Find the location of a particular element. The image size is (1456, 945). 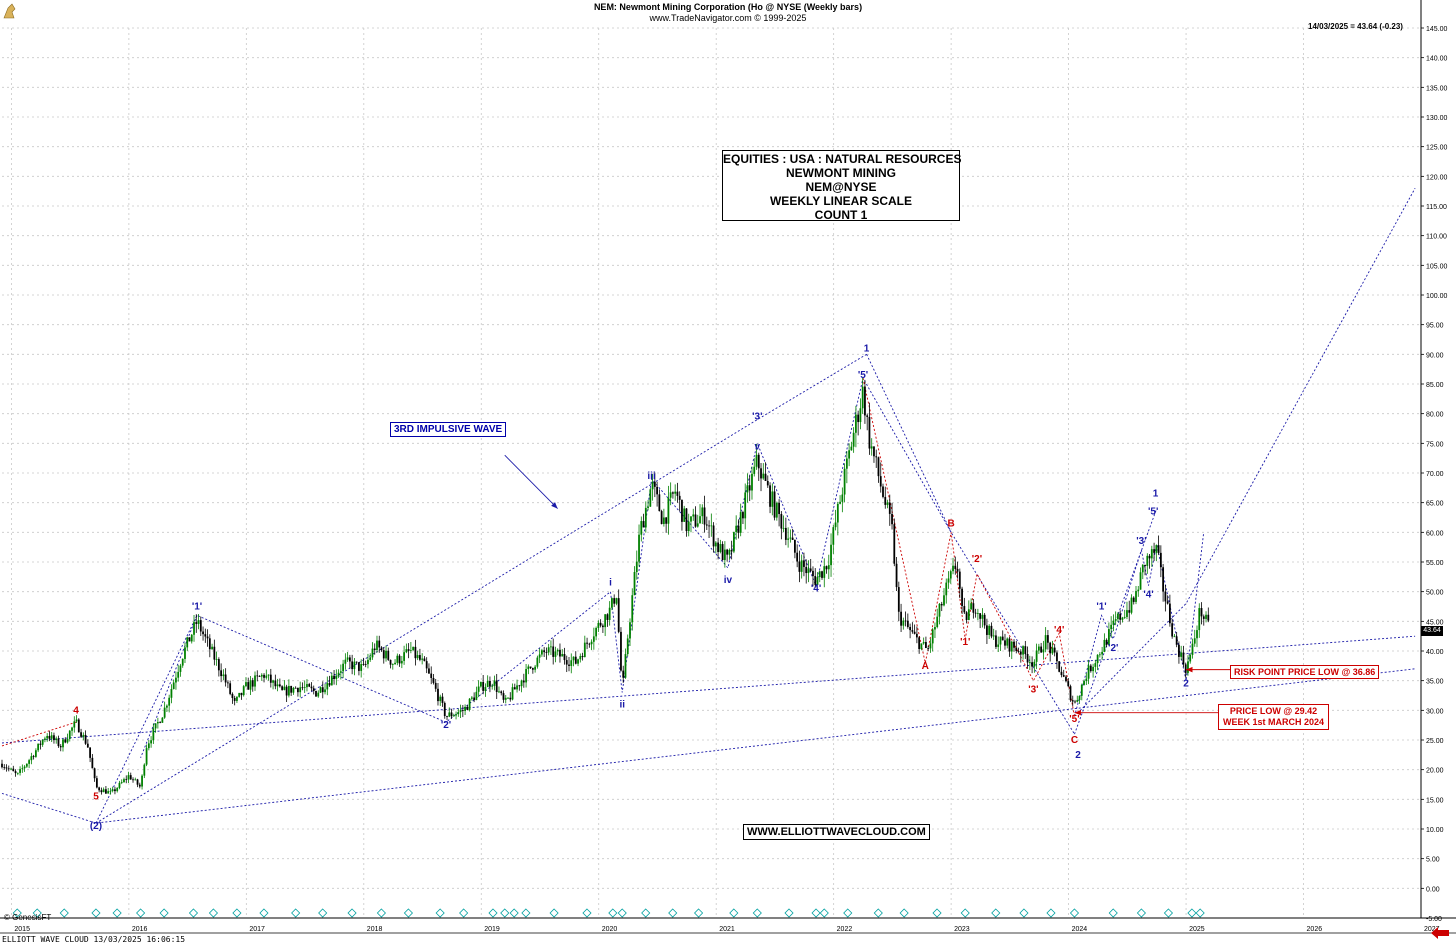

y-tick-label: 50.00 is located at coordinates (1435, 593).